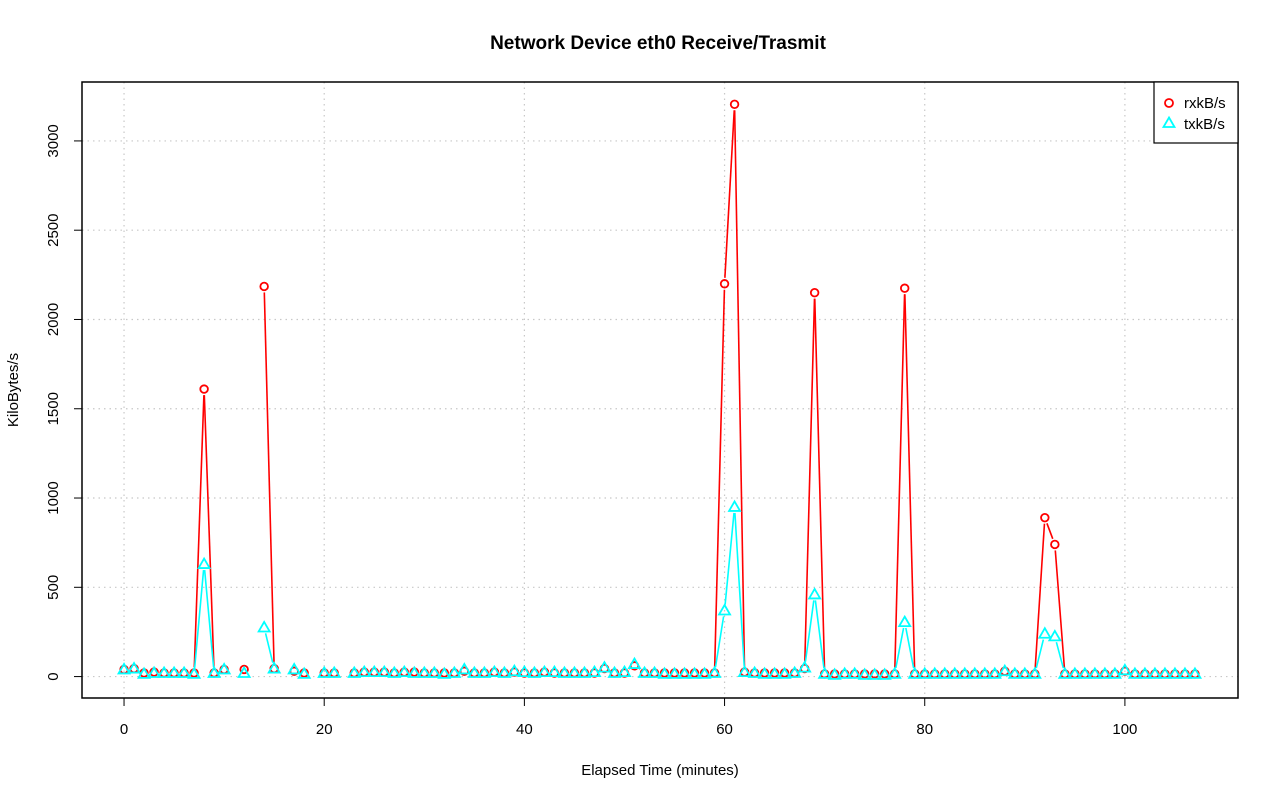  Describe the element at coordinates (1196, 112) in the screenshot. I see `legend-box` at that location.